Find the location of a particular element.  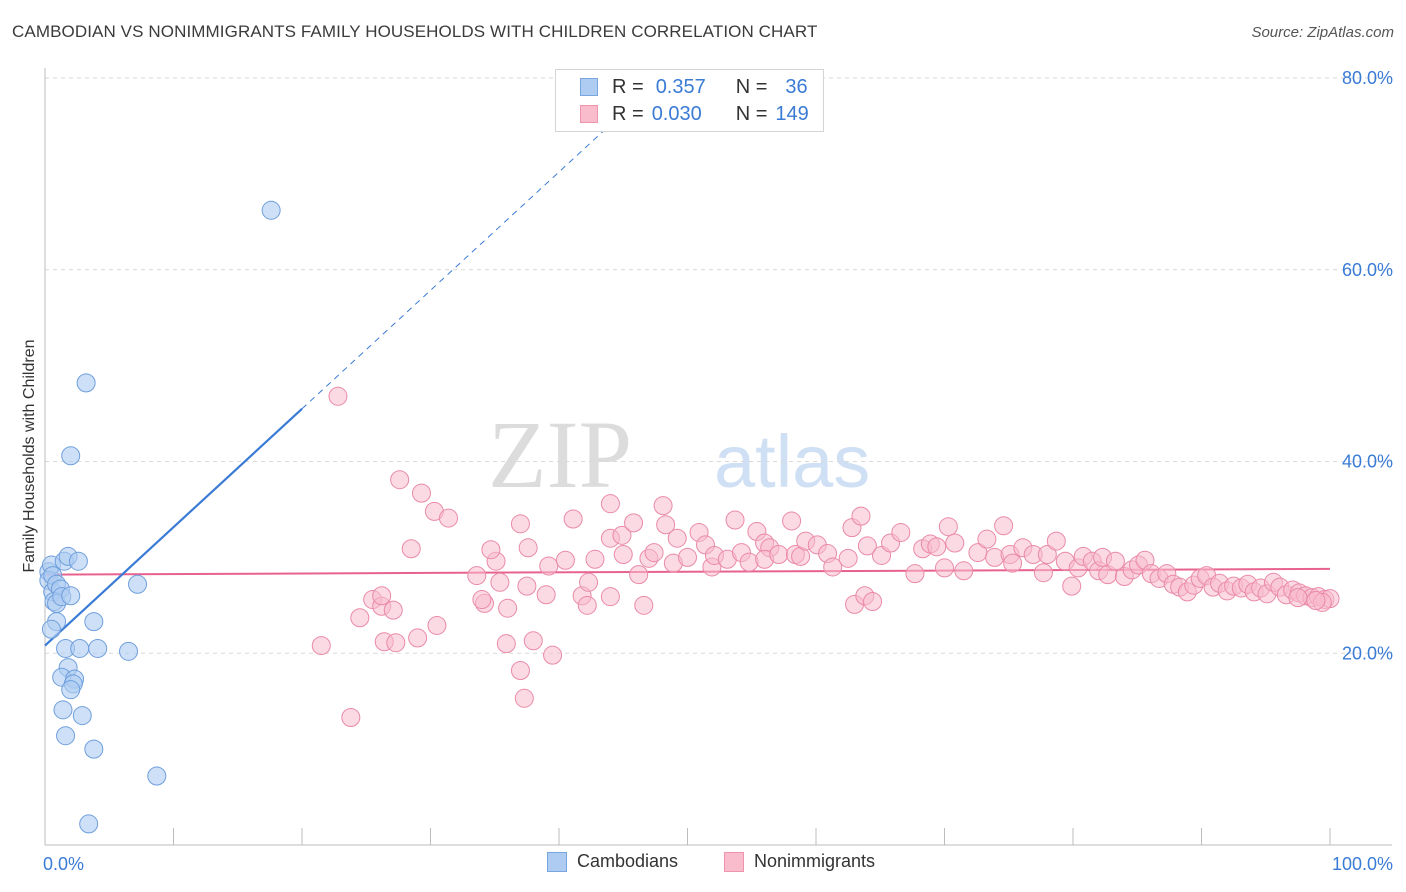

y-tick-label: 20.0% is located at coordinates (1367, 653).